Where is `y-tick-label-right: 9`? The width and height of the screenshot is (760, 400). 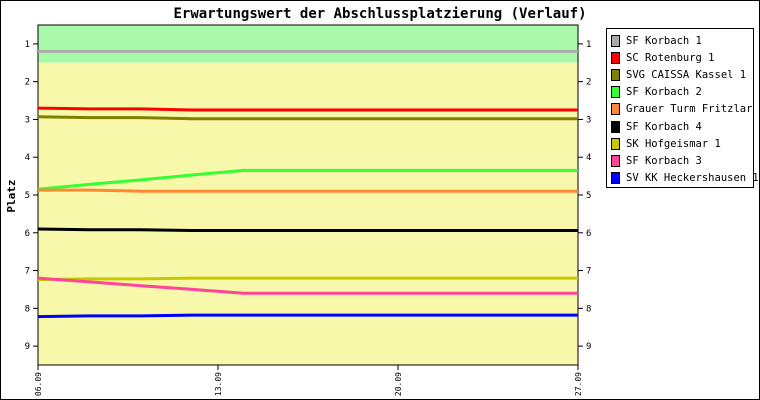
y-tick-label-right: 9 is located at coordinates (588, 347).